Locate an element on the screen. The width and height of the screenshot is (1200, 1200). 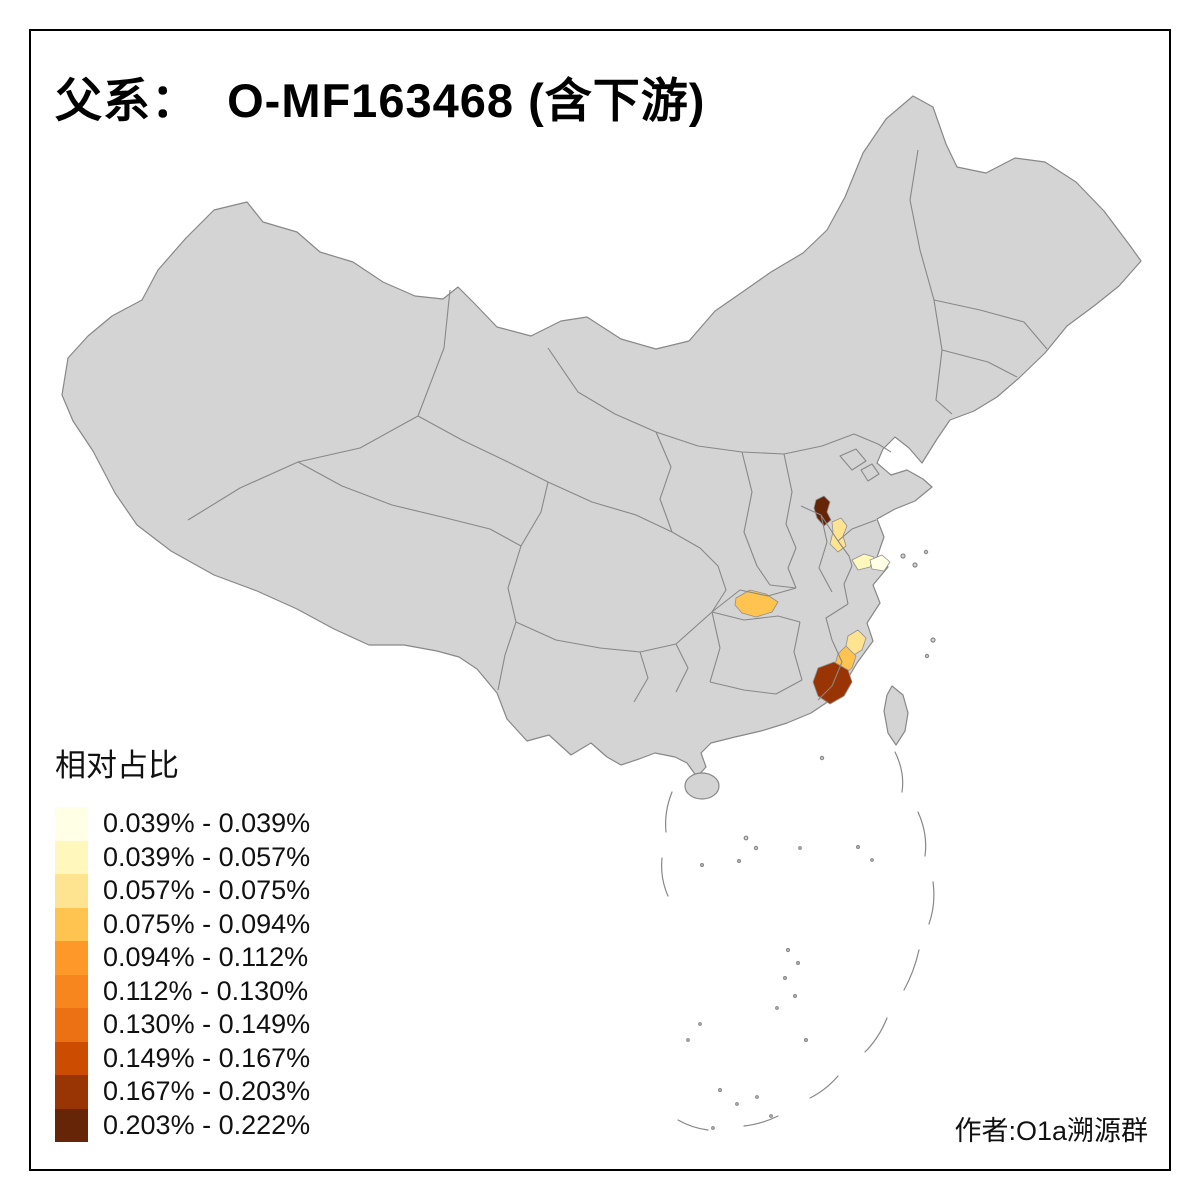
legend-row: 0.130% - 0.149% is located at coordinates (182, 1025).